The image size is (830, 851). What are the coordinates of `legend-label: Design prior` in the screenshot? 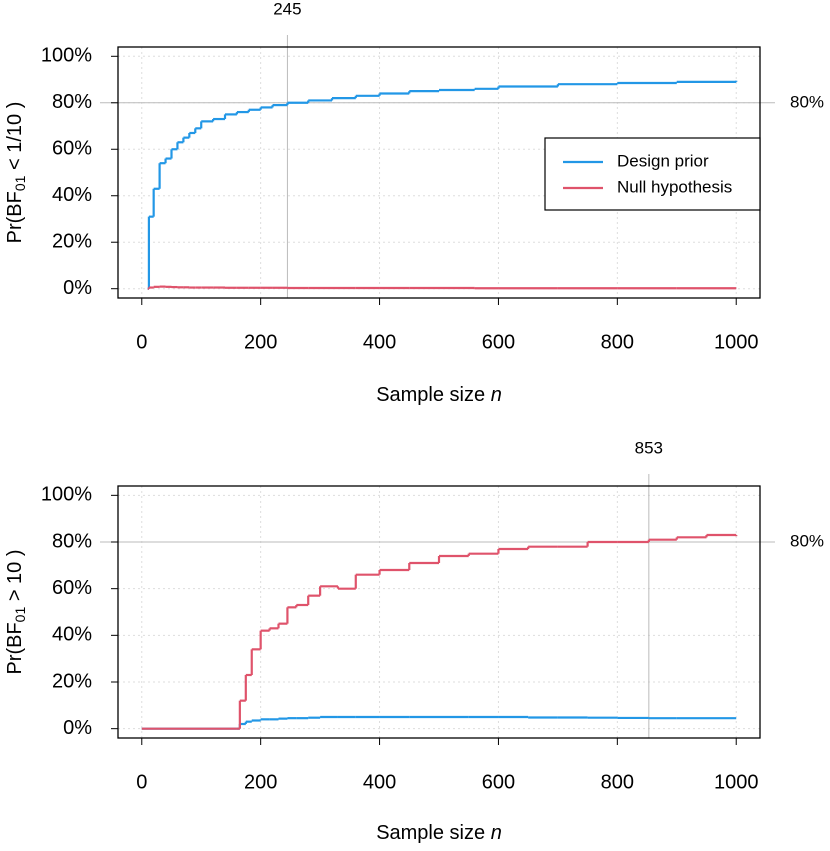 It's located at (663, 160).